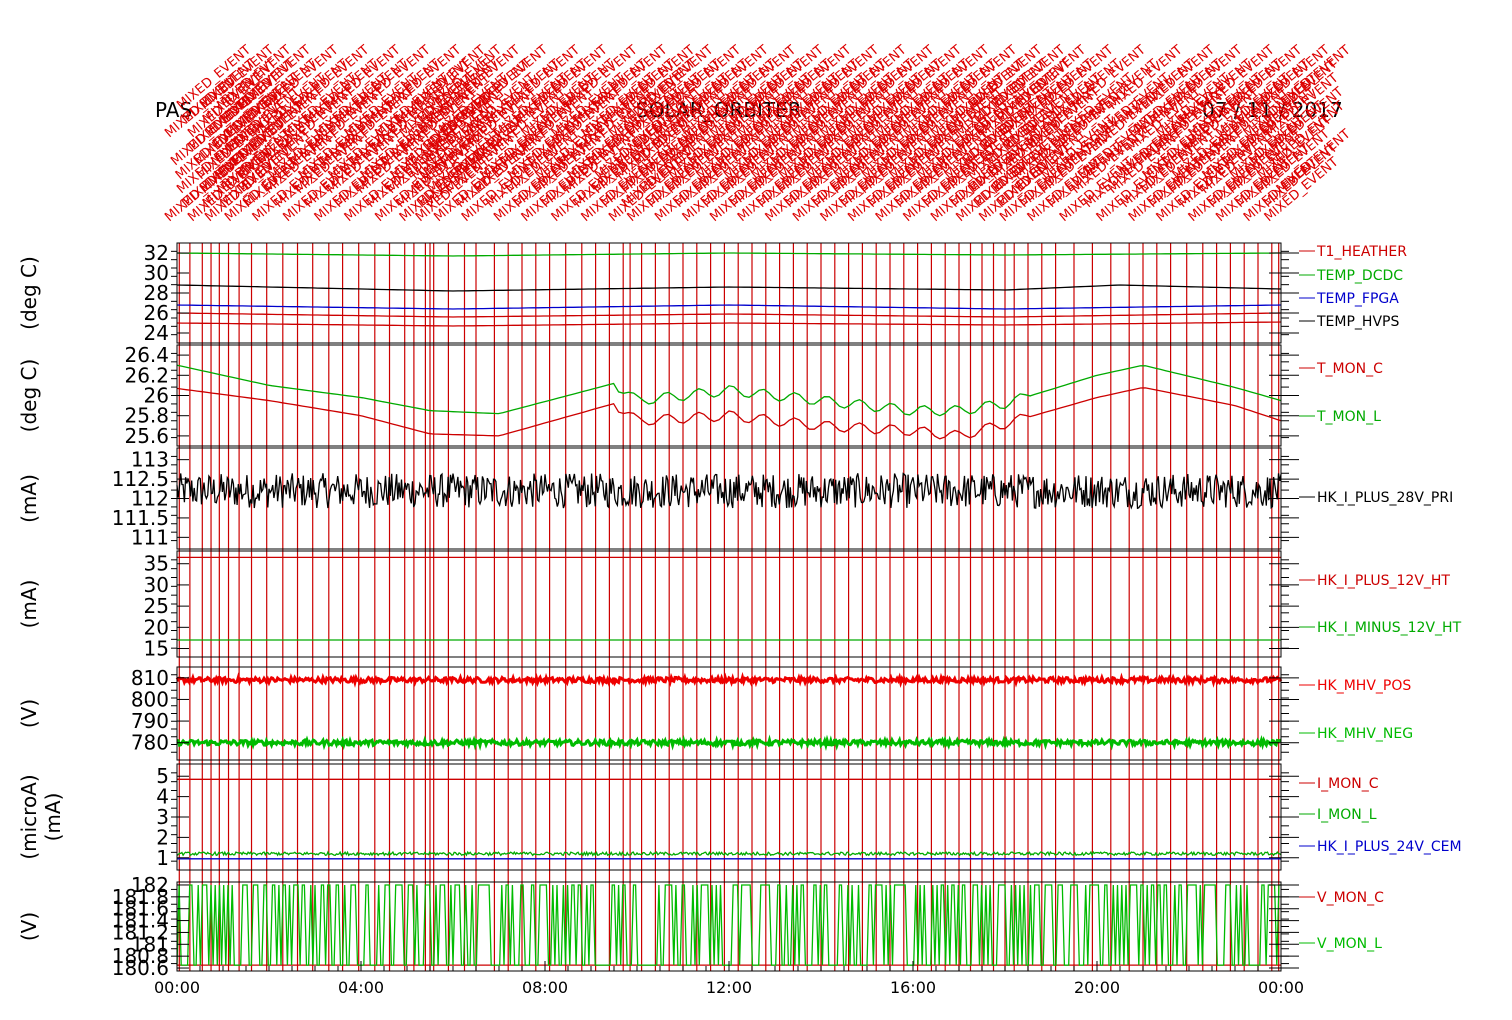 This screenshot has height=1020, width=1512. Describe the element at coordinates (162, 837) in the screenshot. I see `y-tick-label: 2` at that location.